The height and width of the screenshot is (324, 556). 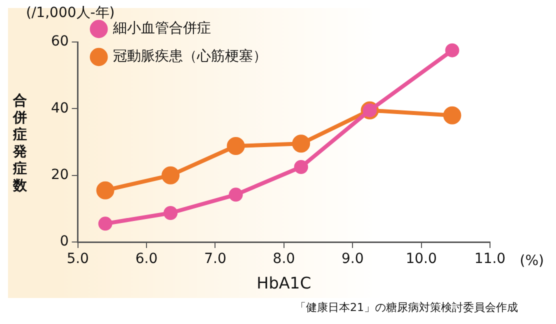 I want to click on y-tick-label: 0, so click(x=64, y=242).